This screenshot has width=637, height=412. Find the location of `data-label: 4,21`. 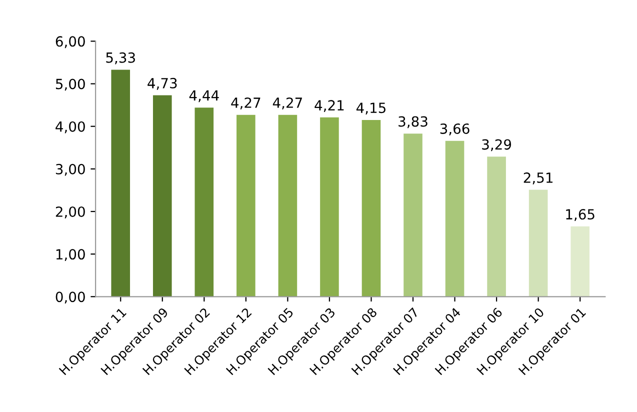

data-label: 4,21 is located at coordinates (329, 106).